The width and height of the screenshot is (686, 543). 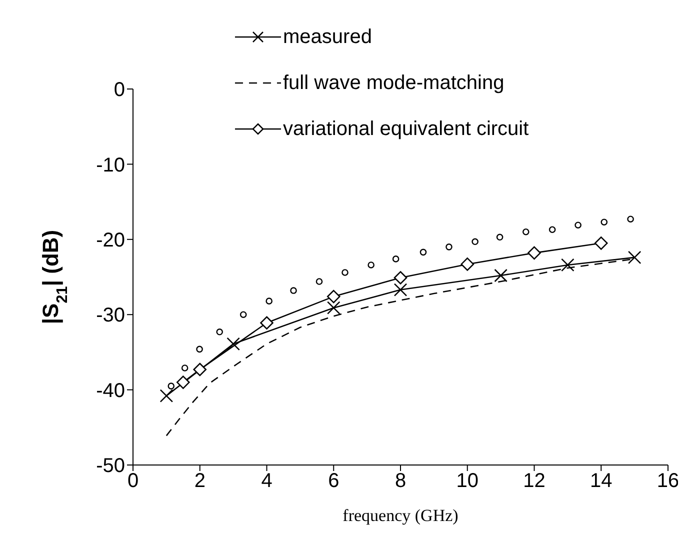 I want to click on x-tick-label: 8, so click(x=400, y=481).